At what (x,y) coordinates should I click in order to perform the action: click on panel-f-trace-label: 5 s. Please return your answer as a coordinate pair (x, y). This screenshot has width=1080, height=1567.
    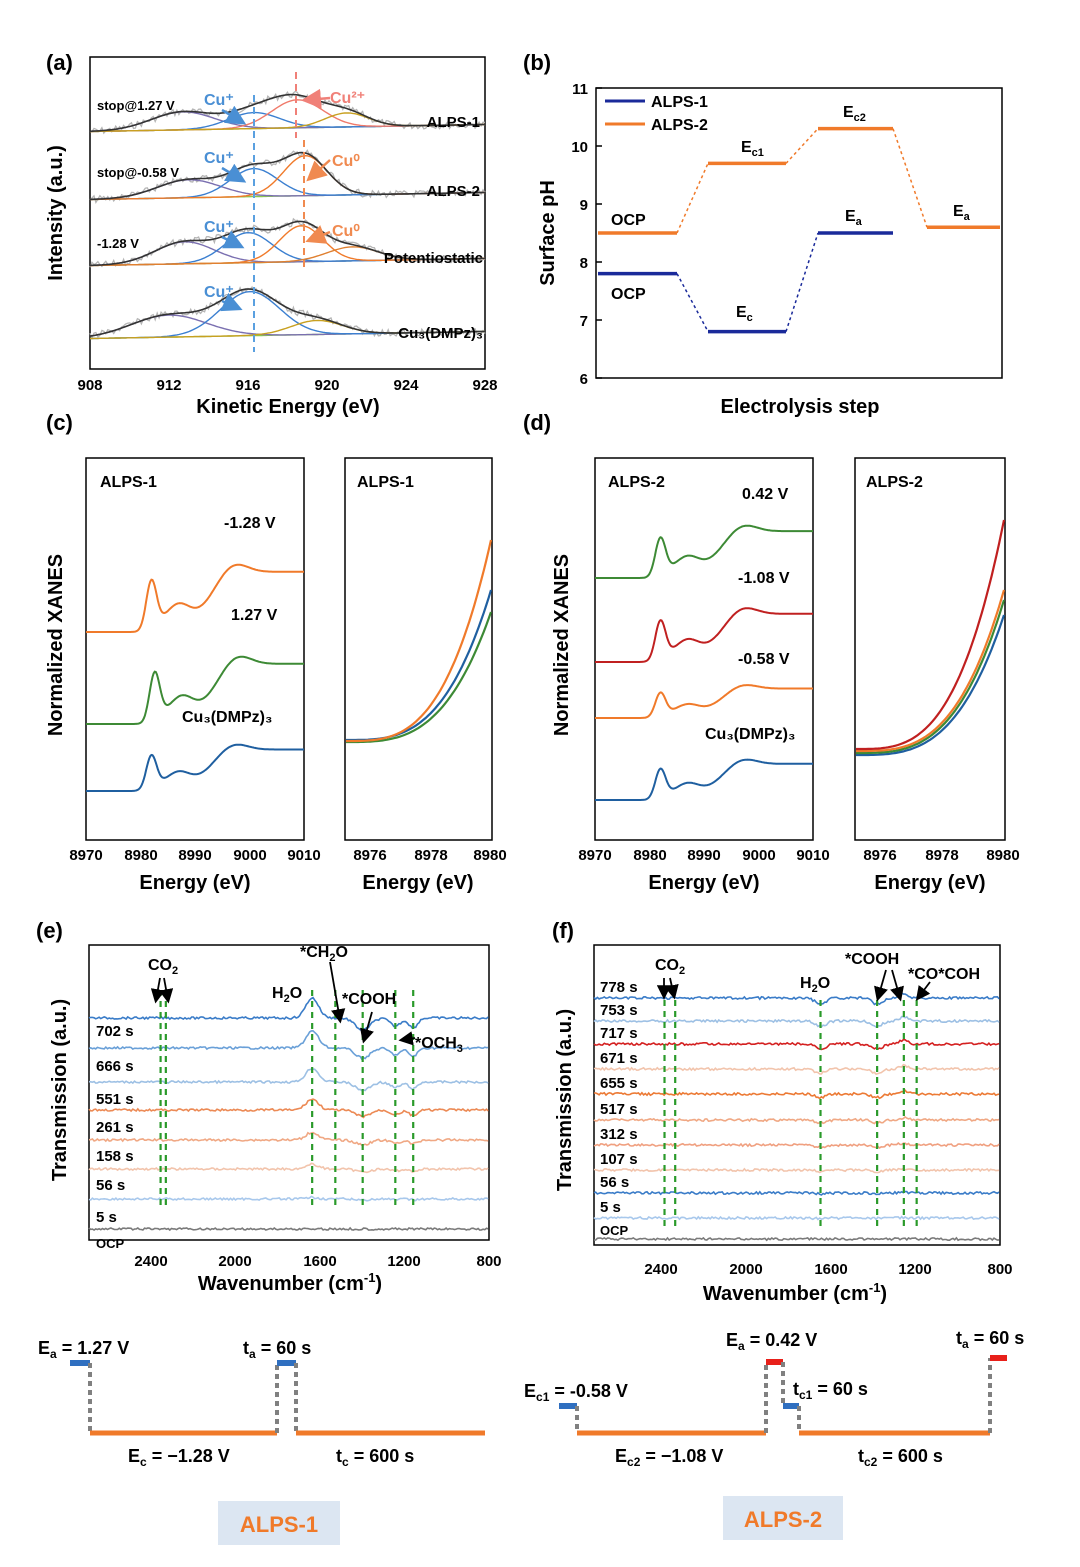
    Looking at the image, I should click on (610, 1207).